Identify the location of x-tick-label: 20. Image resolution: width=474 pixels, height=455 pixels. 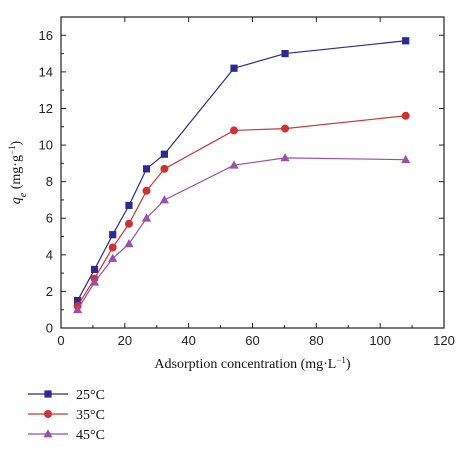
(125, 340).